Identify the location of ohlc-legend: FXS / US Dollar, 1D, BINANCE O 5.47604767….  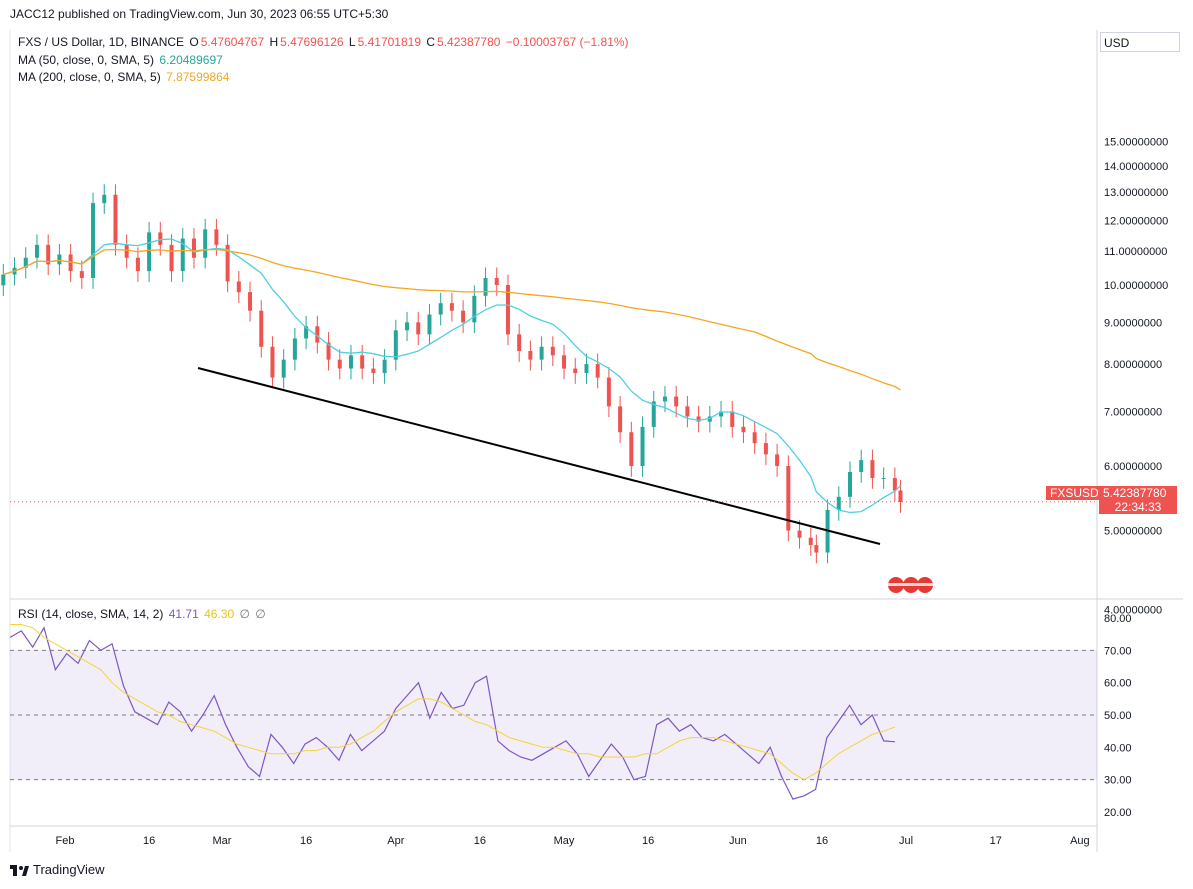
(324, 42).